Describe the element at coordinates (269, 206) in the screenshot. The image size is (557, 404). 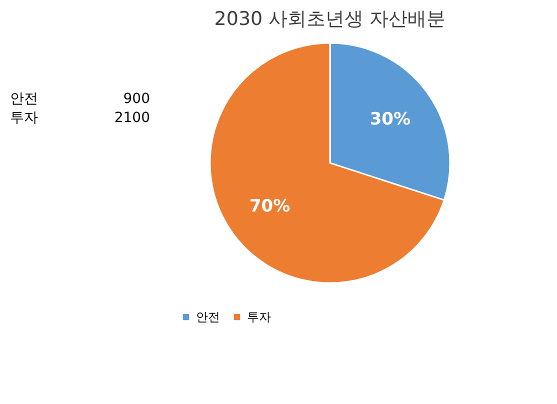
I see `data-label: 70%` at that location.